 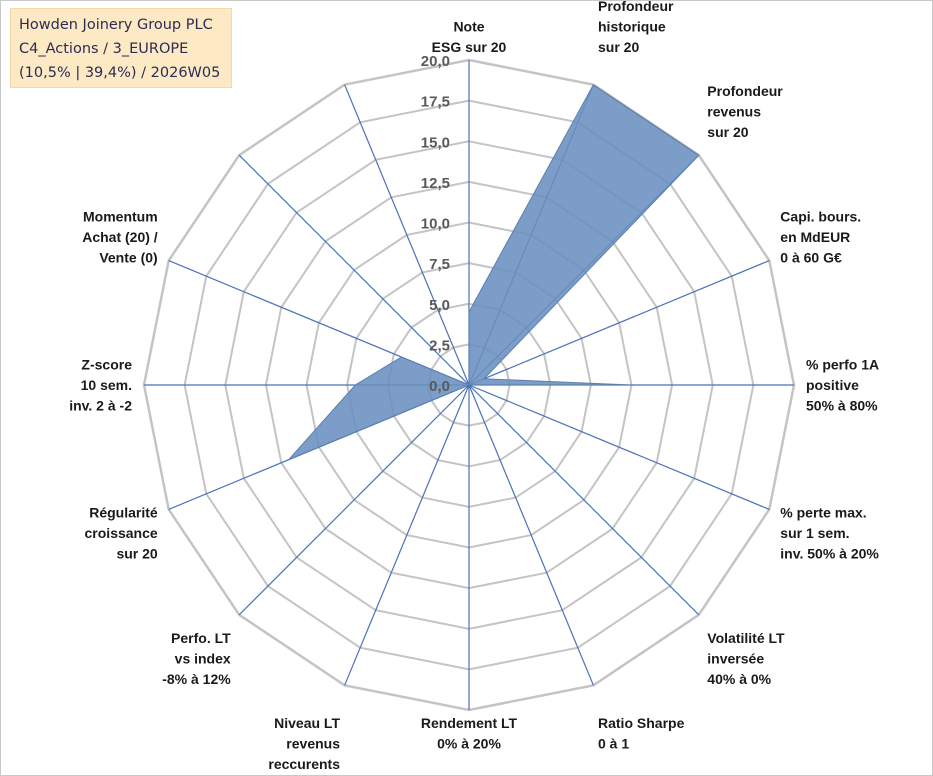 I want to click on axis-label-12: Z-score 10 sem. inv. 2 à -2, so click(x=100, y=385).